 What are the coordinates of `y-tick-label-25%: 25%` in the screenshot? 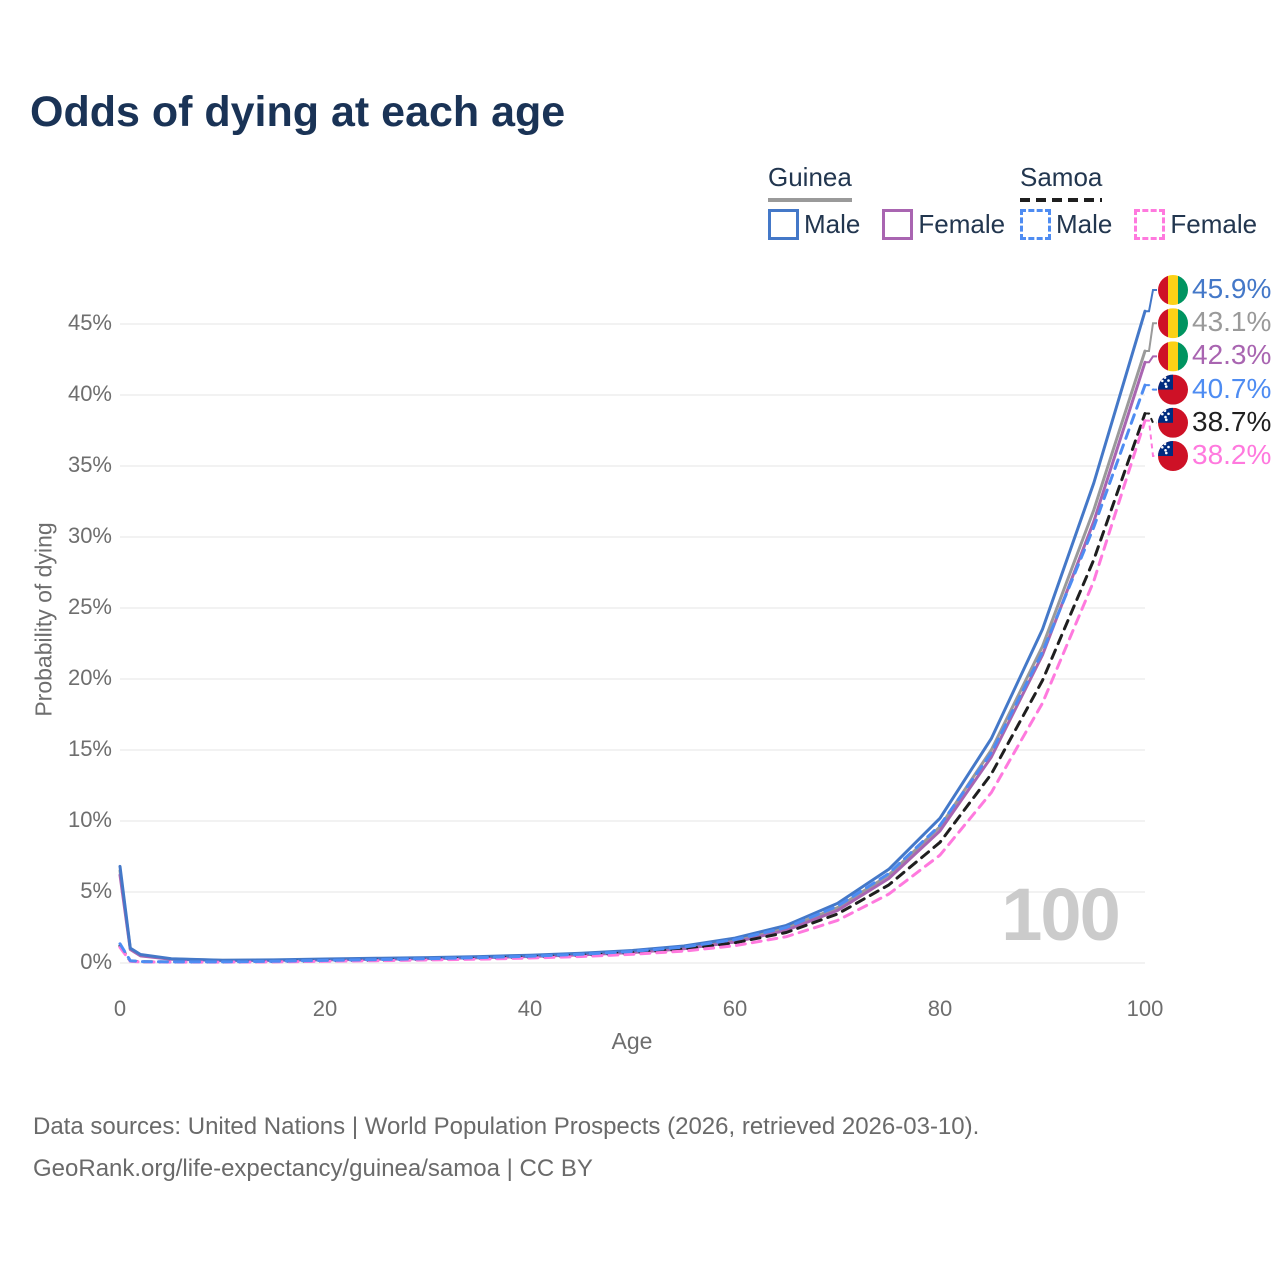 It's located at (89, 606).